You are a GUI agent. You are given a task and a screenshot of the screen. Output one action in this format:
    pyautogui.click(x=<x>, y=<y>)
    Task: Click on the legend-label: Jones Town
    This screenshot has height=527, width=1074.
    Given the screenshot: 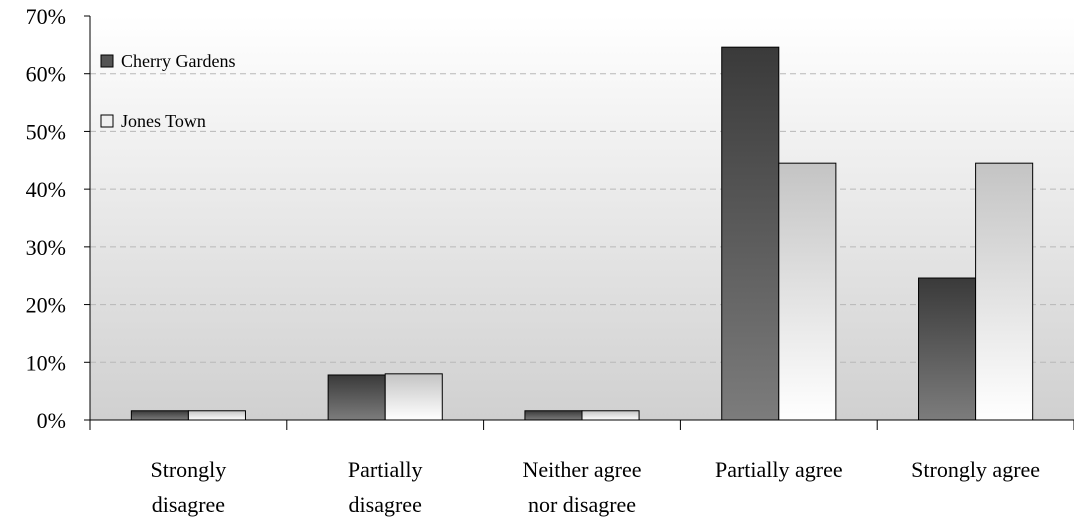 What is the action you would take?
    pyautogui.click(x=163, y=121)
    